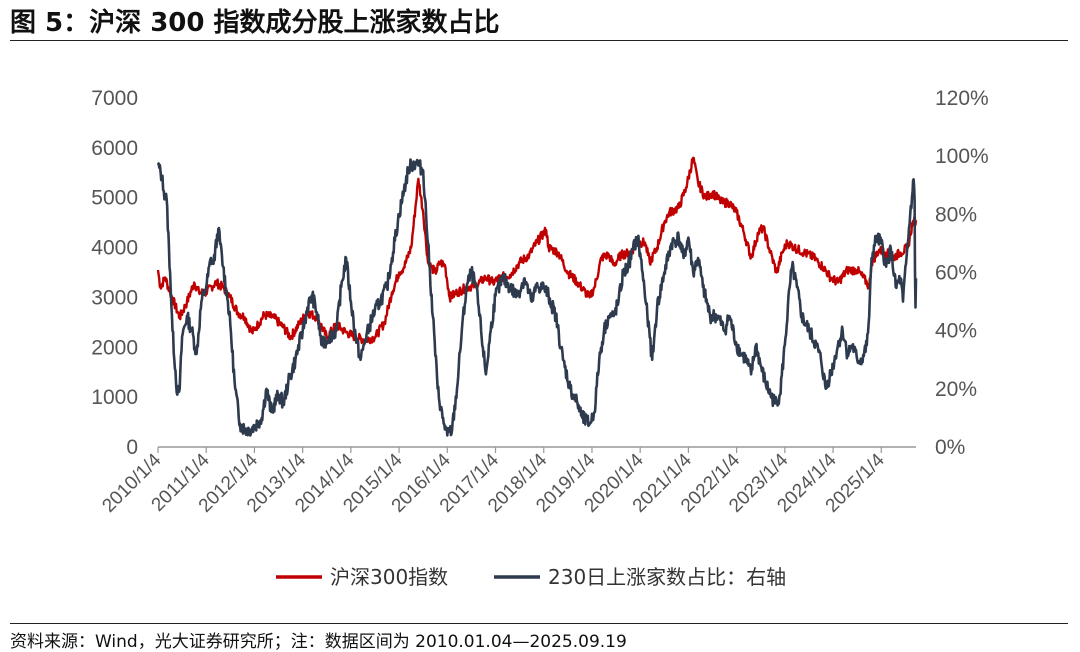  I want to click on left-y-axis-ticks: 0 1000 2000 3000 4000 5000 6000 7000, so click(114, 273).